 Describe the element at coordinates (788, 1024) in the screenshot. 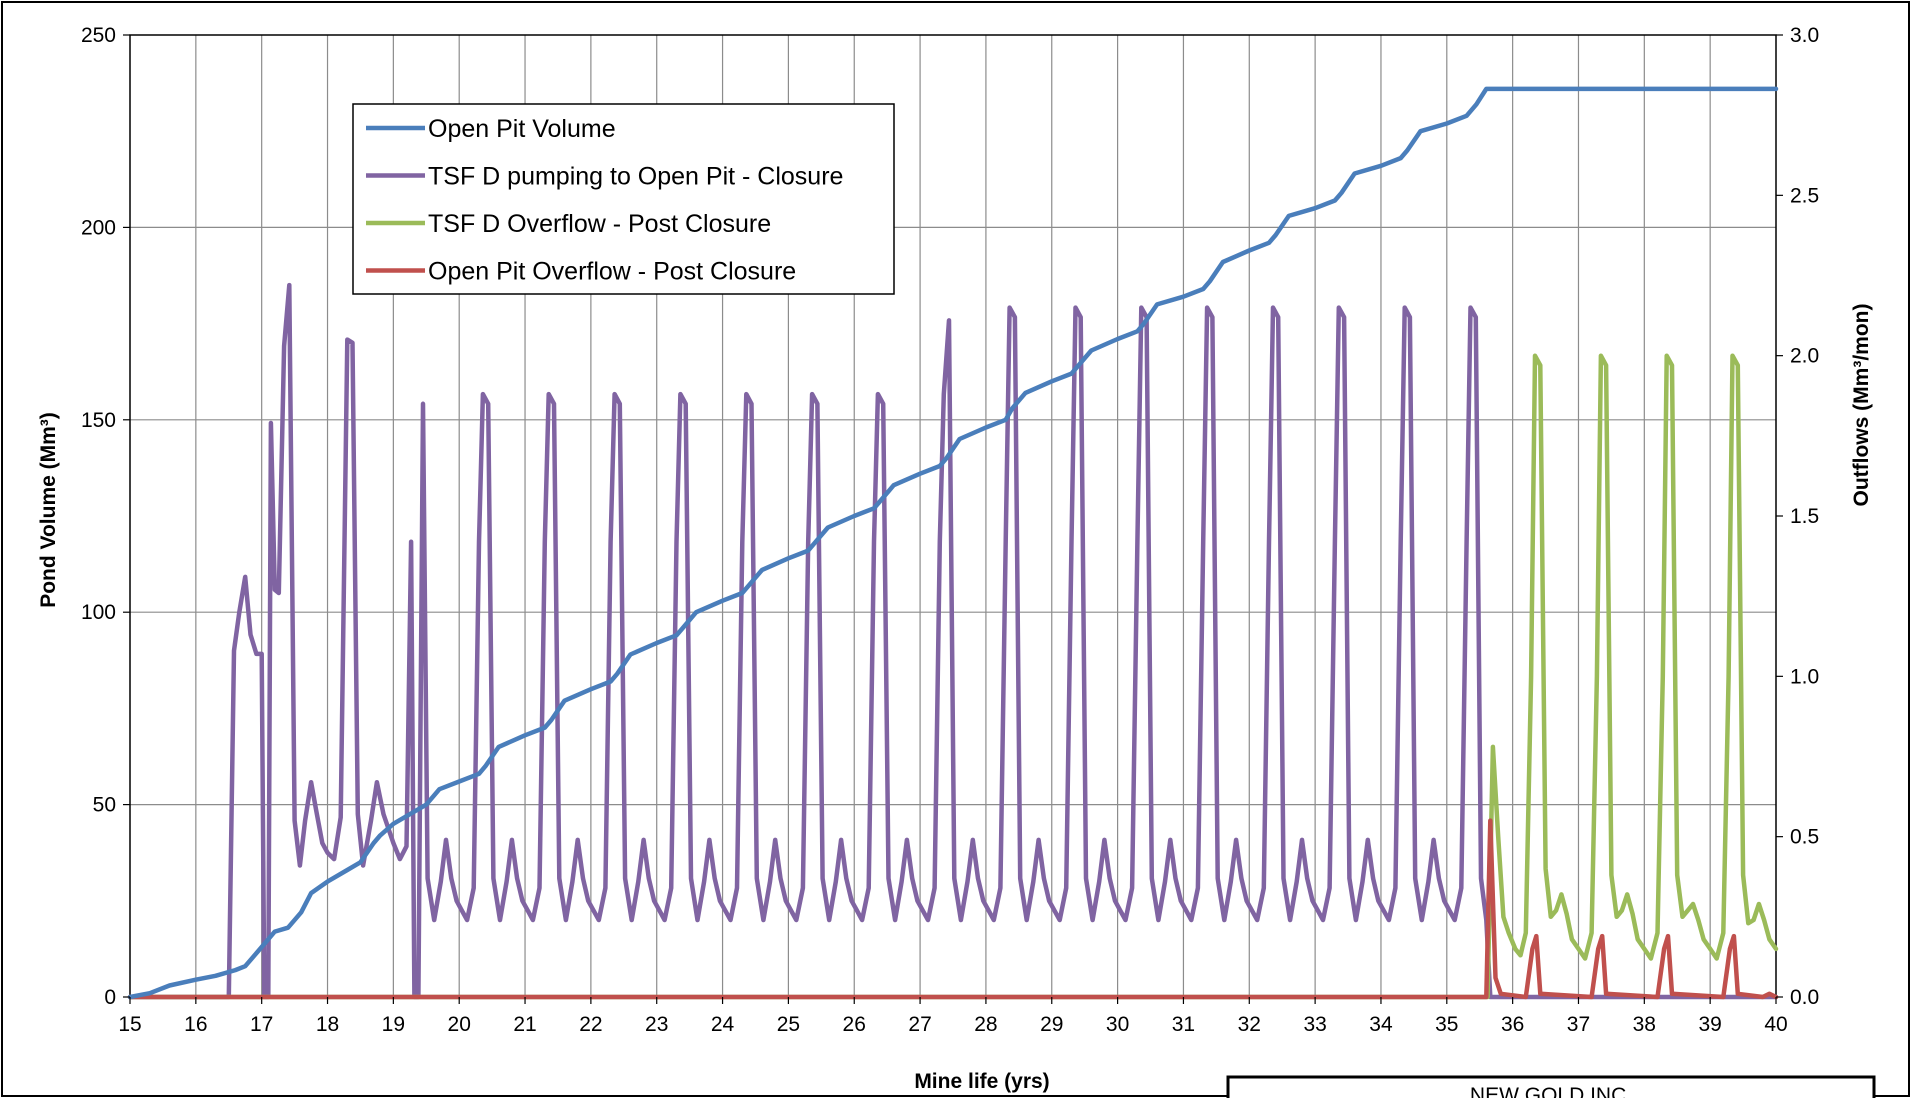

I see `x-tick-label: 25` at that location.